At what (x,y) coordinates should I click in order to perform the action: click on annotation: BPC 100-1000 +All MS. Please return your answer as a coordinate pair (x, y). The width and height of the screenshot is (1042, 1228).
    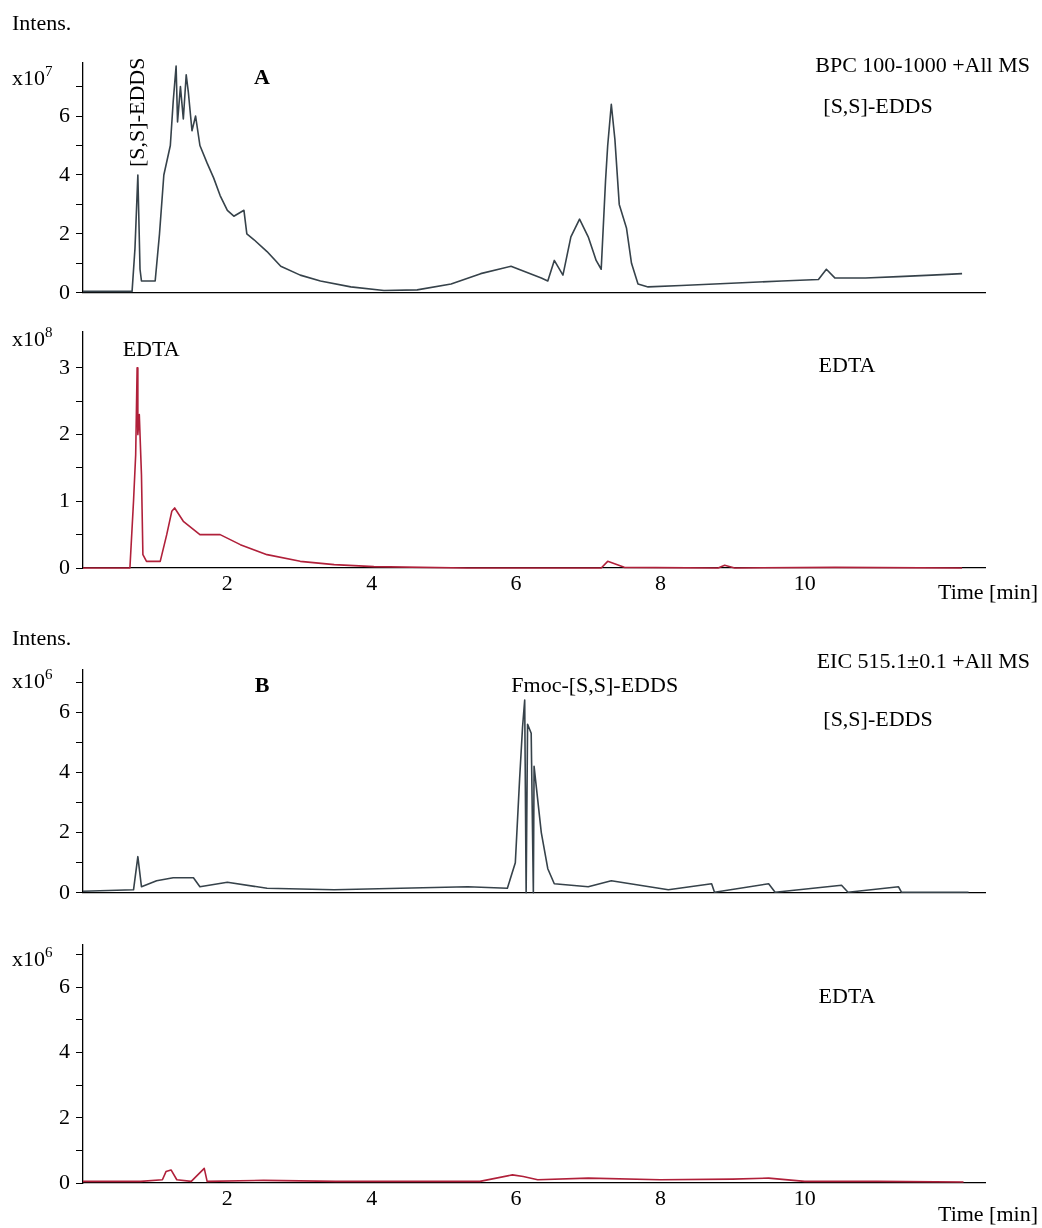
    Looking at the image, I should click on (923, 64).